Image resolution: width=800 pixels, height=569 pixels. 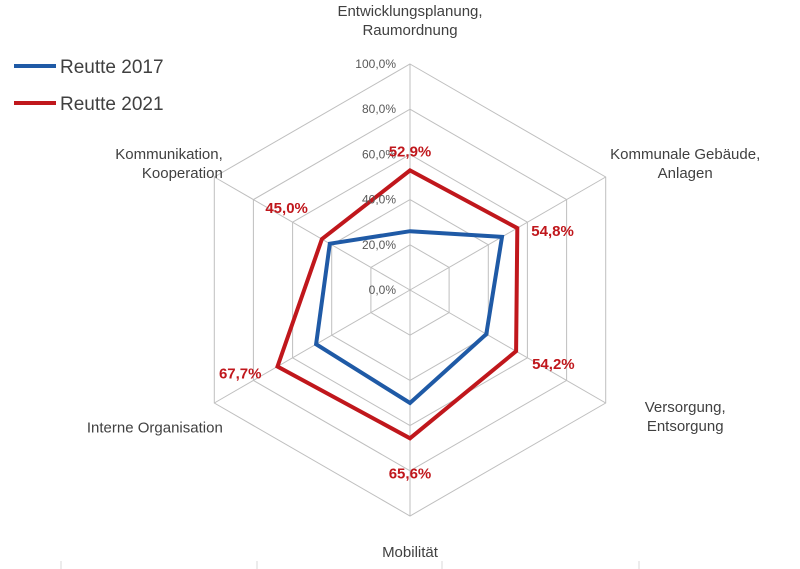 What do you see at coordinates (383, 290) in the screenshot?
I see `tick-label: 0,0%` at bounding box center [383, 290].